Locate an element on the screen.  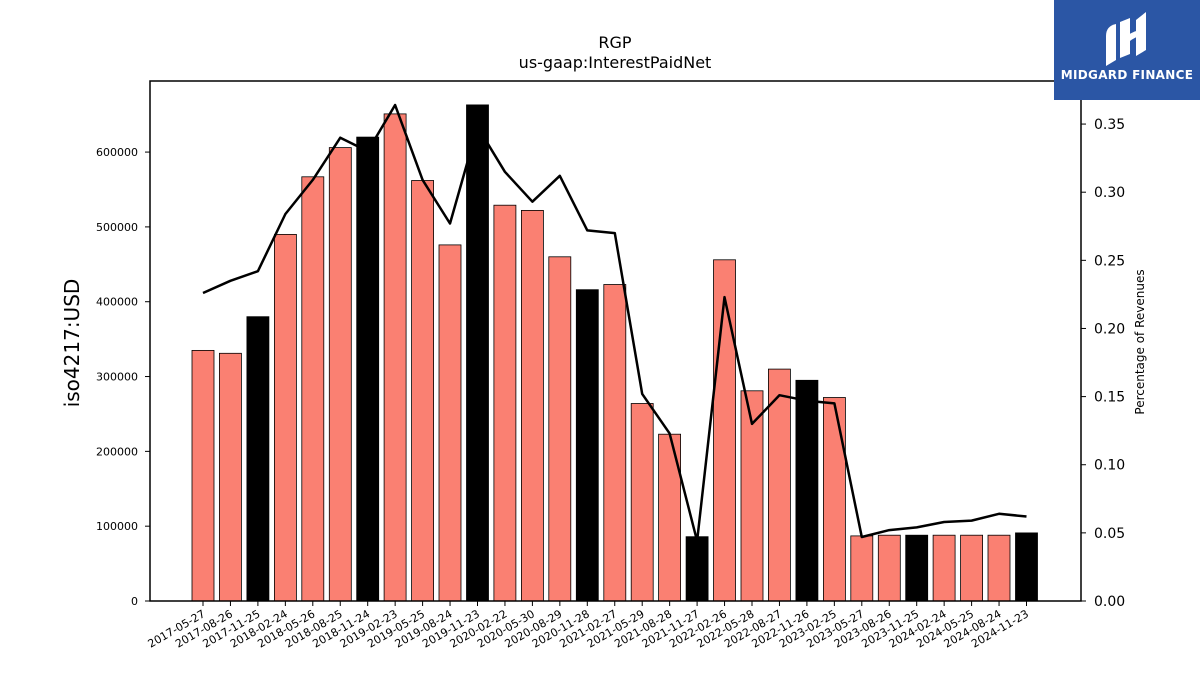
y2-axis-label: Percentage of Revenues is located at coordinates (1140, 341).